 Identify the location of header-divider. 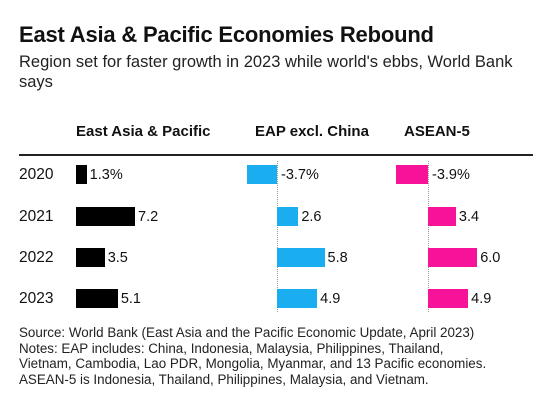
(276, 155).